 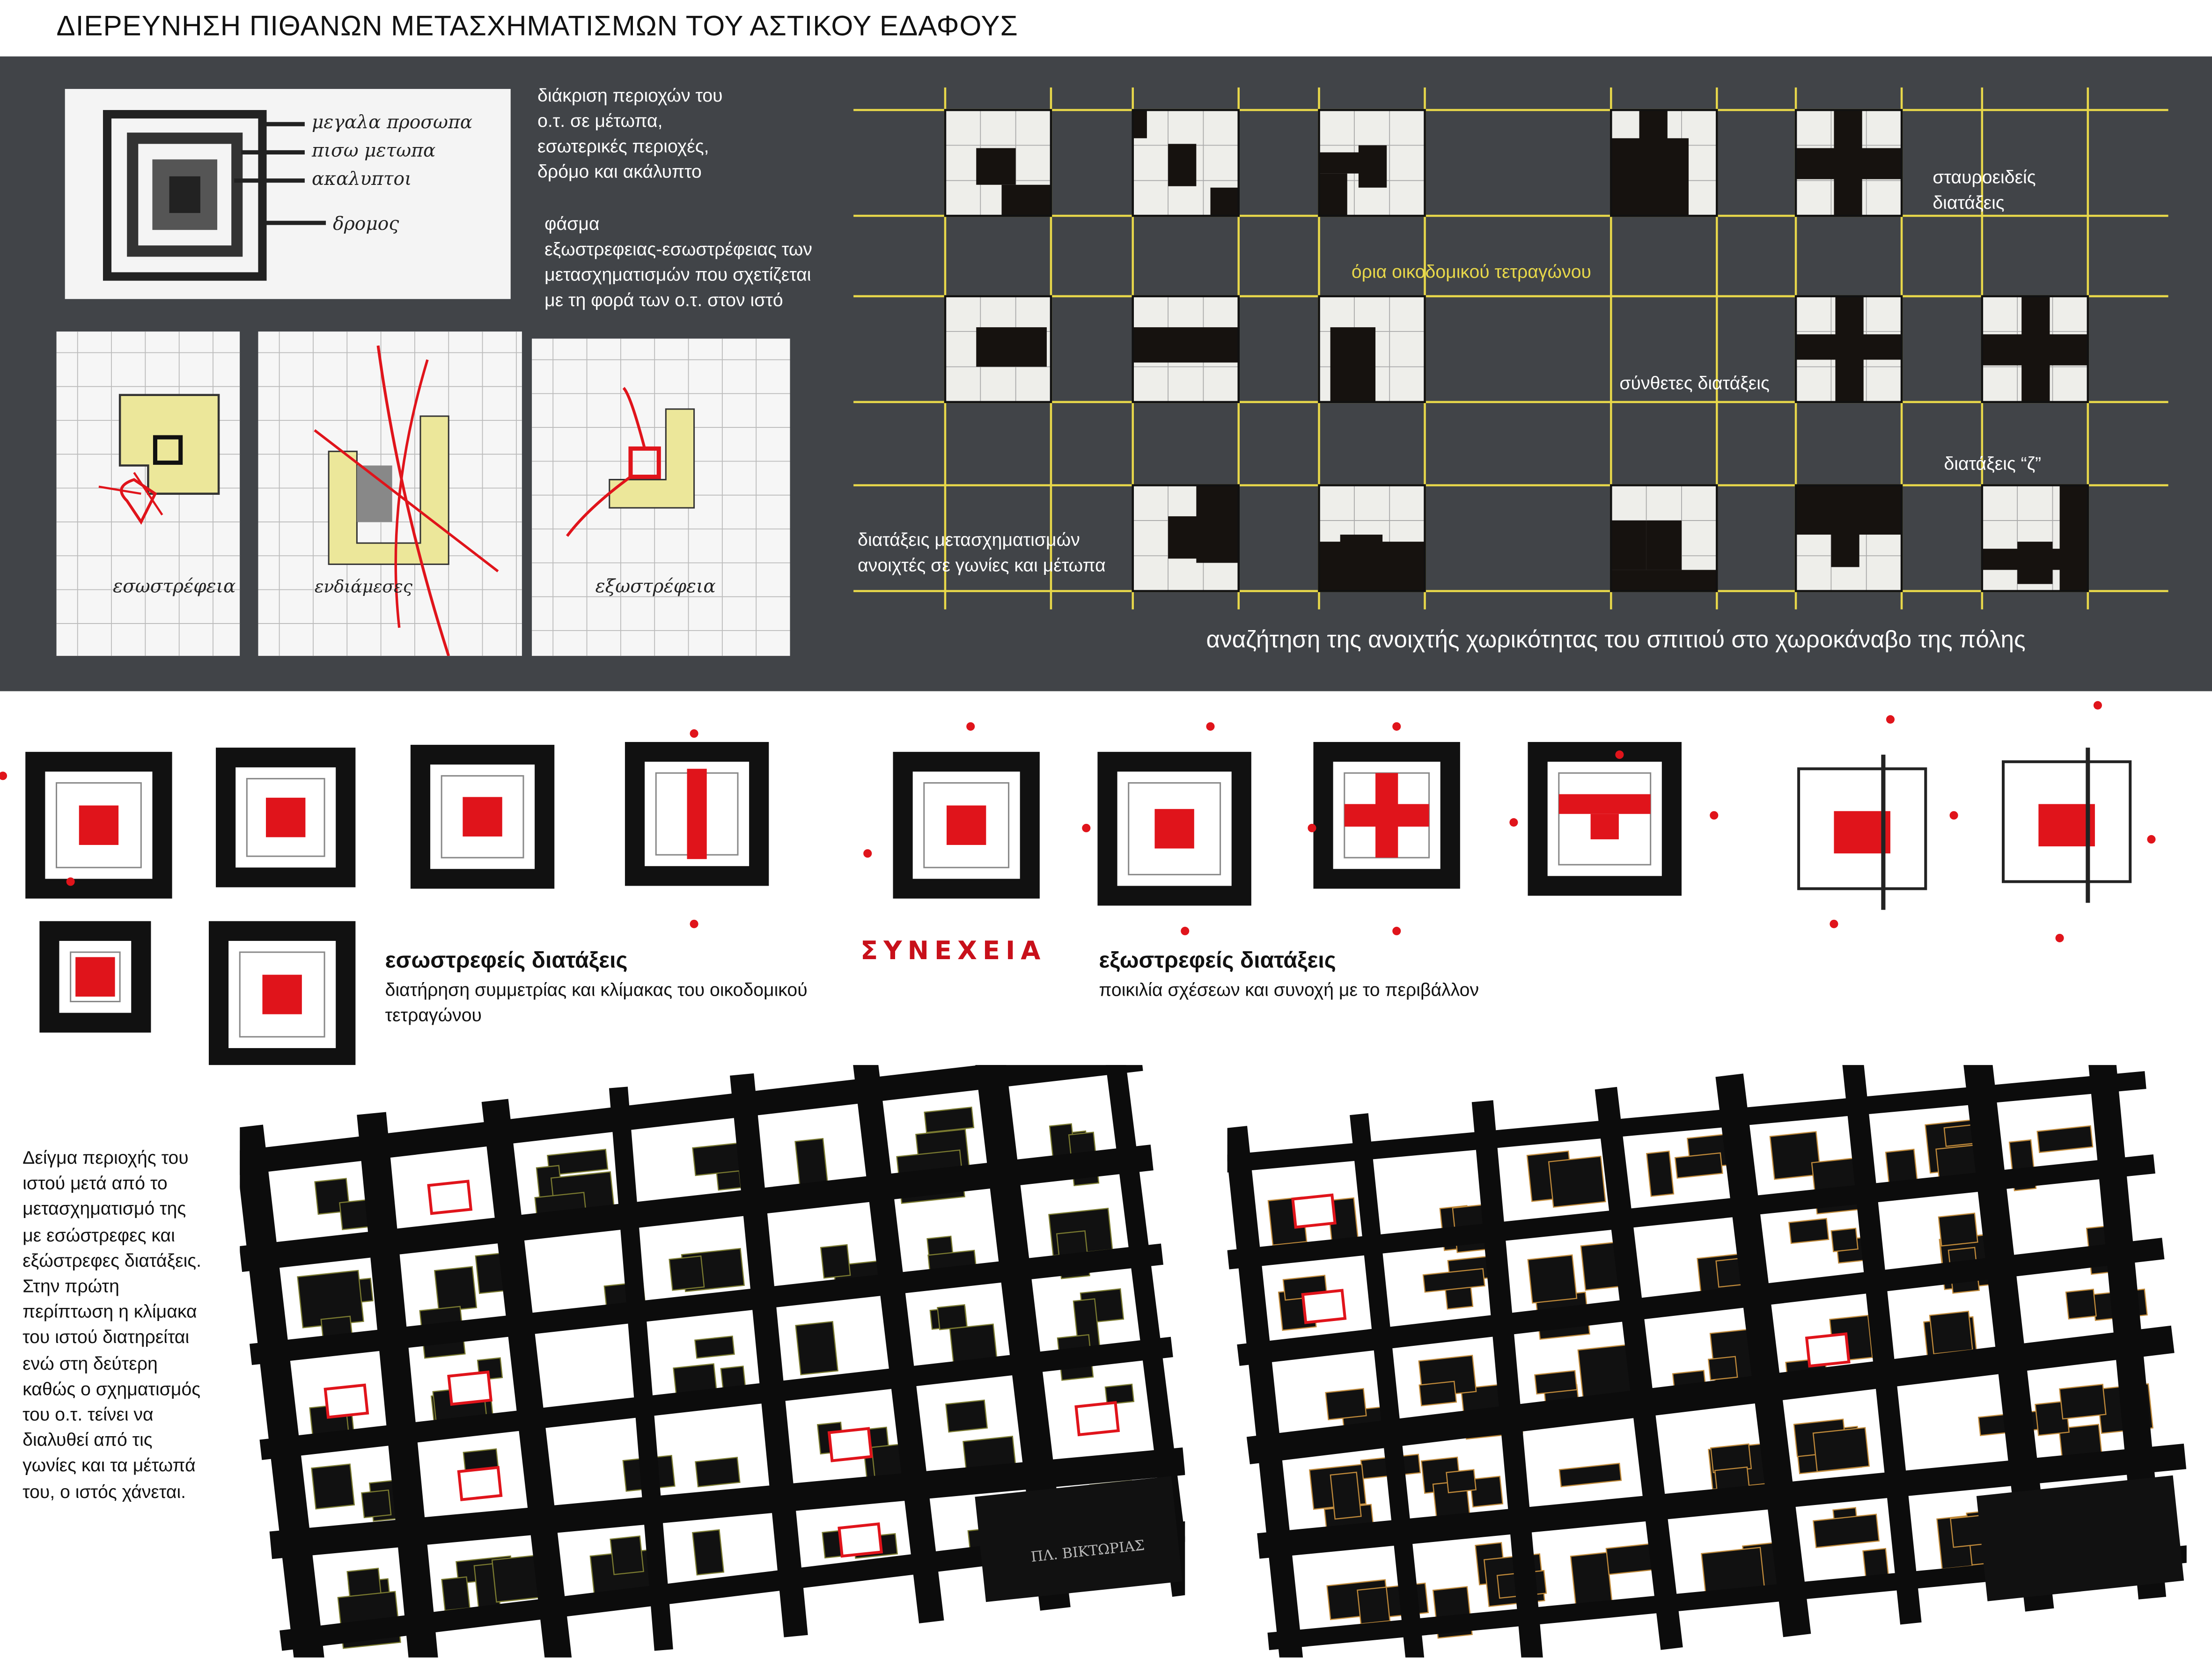 I want to click on intermediate-sketch: ενδιάμεσες, so click(x=390, y=493).